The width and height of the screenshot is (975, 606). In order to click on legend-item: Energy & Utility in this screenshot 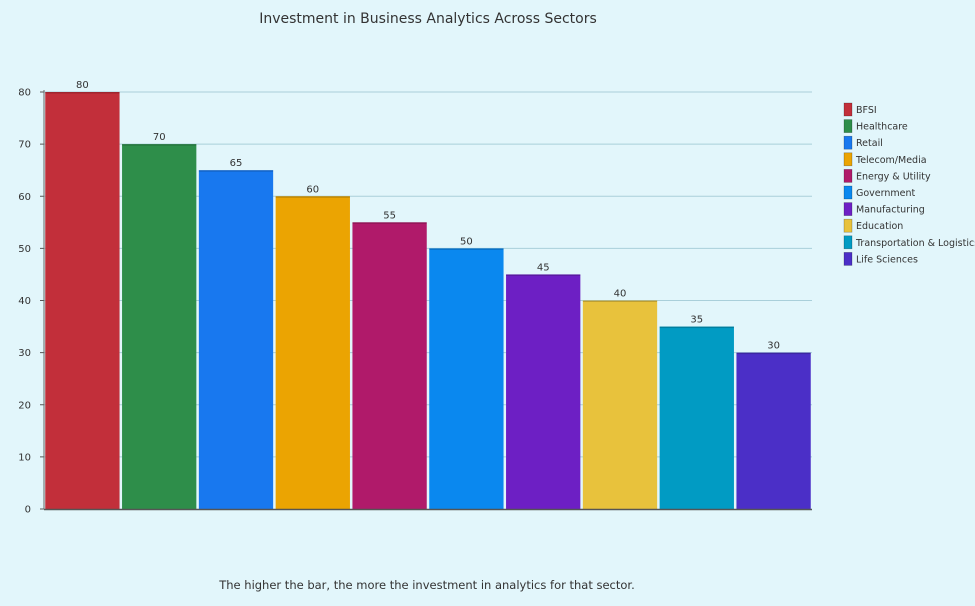, I will do `click(887, 176)`.